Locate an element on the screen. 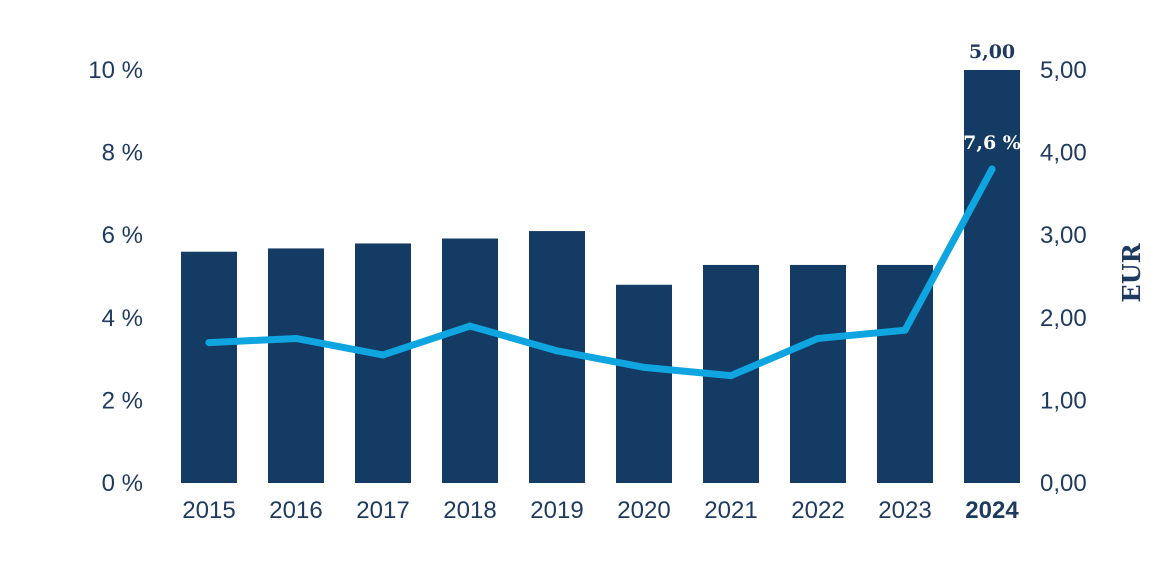 The height and width of the screenshot is (588, 1161). x-tick-label-2021: 2021 is located at coordinates (730, 510).